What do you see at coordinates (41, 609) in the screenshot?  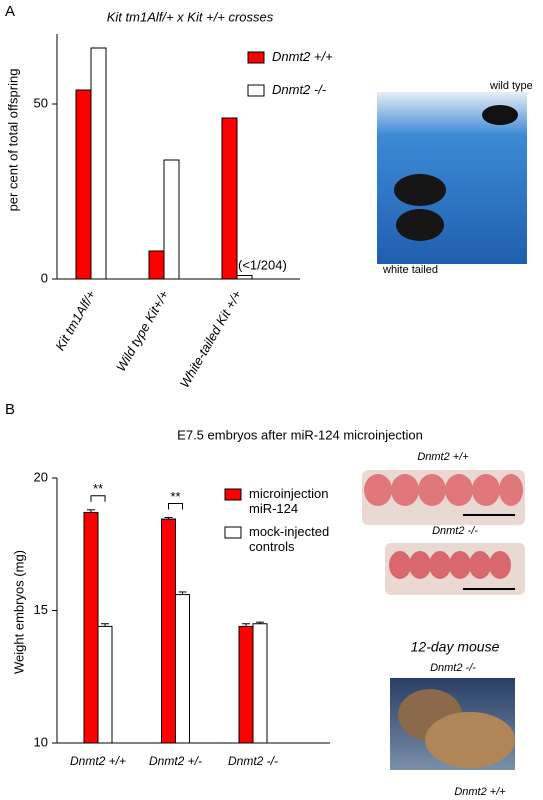 I see `y-tick-label: 15` at bounding box center [41, 609].